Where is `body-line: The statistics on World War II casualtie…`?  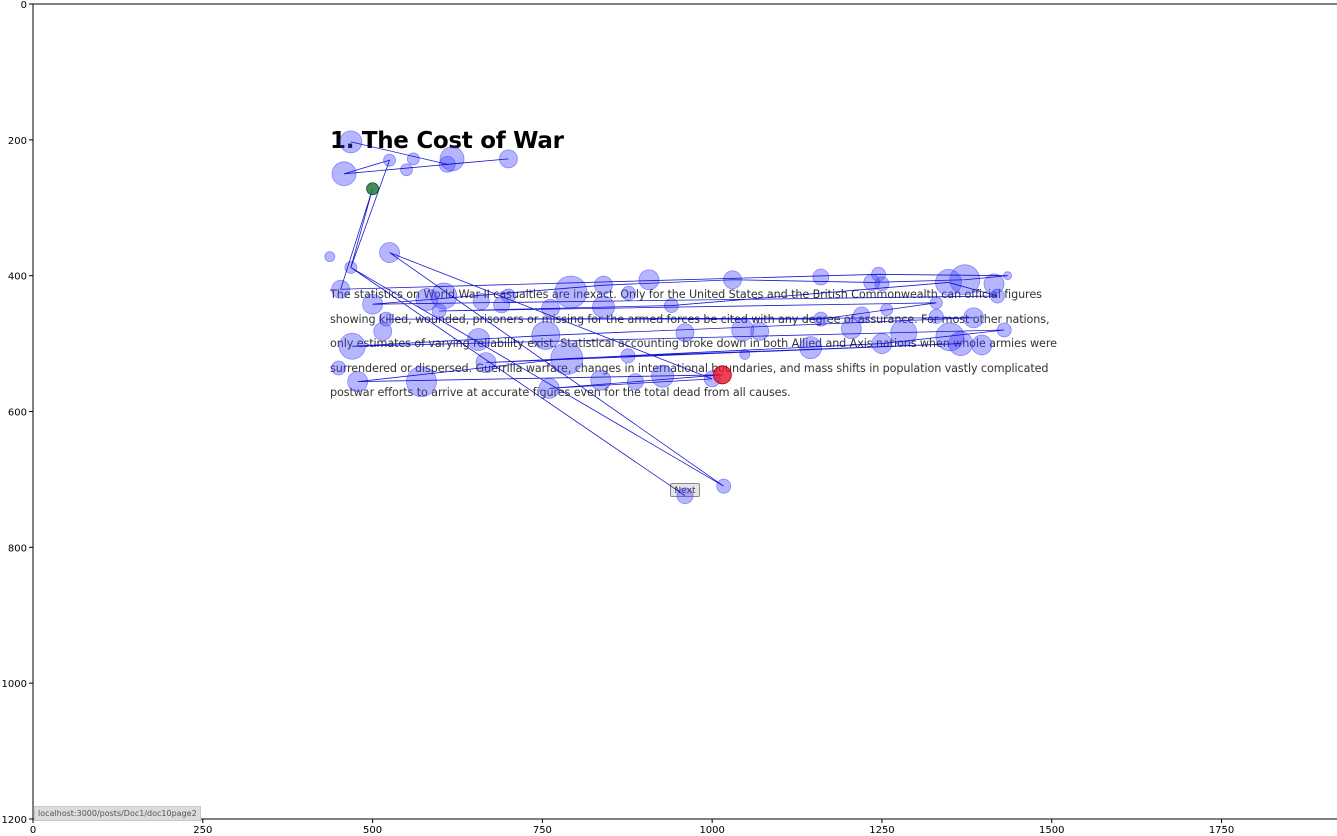 body-line: The statistics on World War II casualtie… is located at coordinates (686, 294).